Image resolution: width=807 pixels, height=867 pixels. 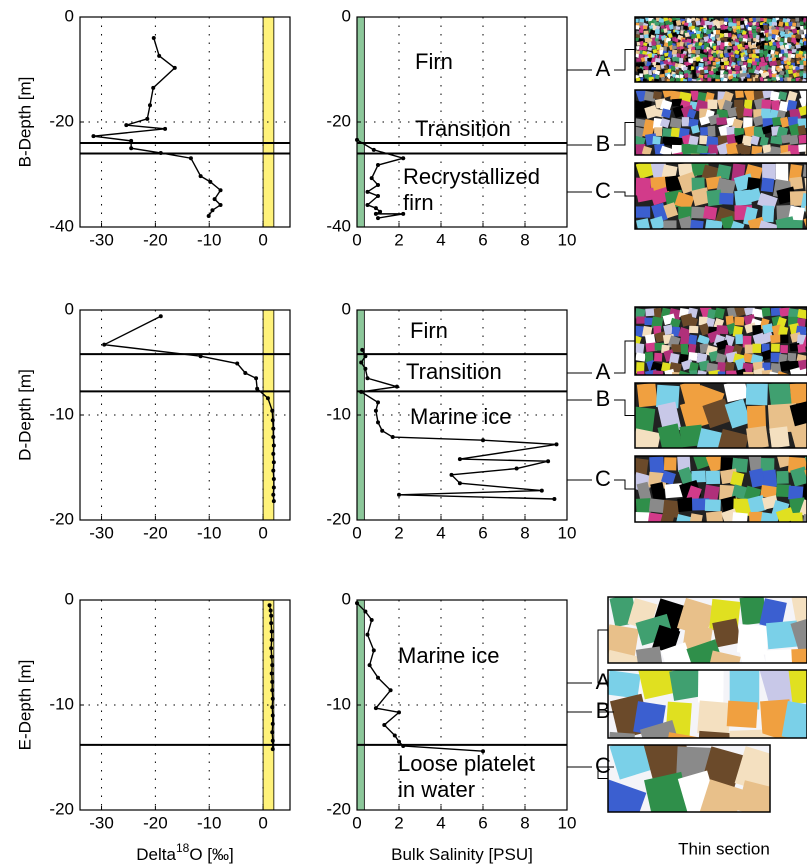 I want to click on x-tick-label: -20, so click(x=155, y=239).